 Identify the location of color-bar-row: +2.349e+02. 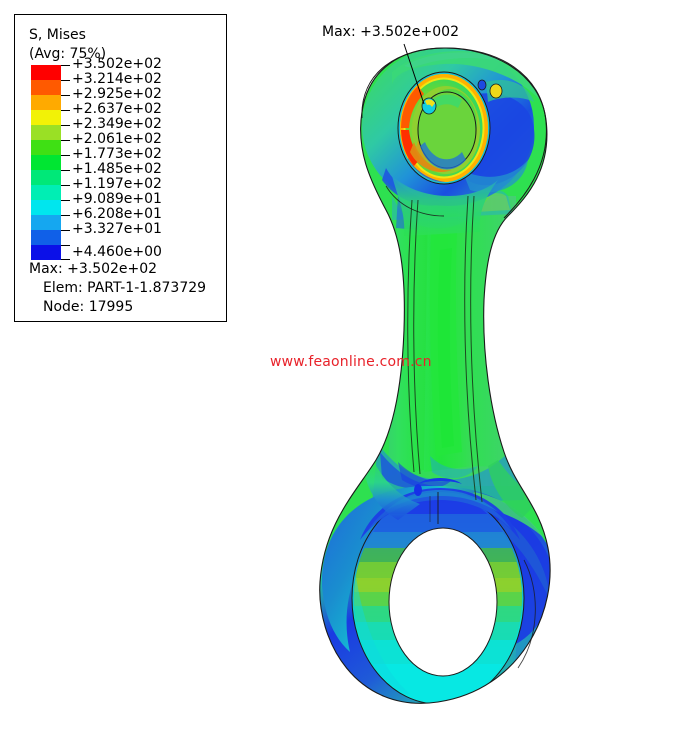
(128, 128).